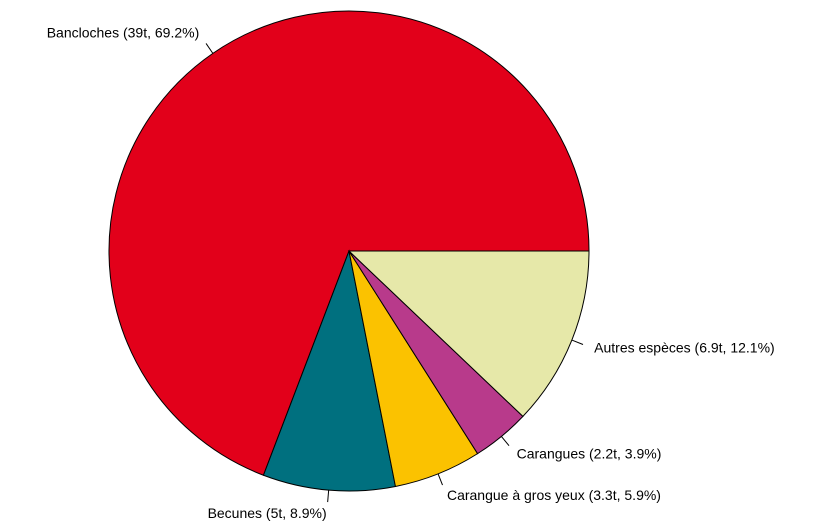 This screenshot has width=820, height=524. Describe the element at coordinates (589, 454) in the screenshot. I see `slice-label: Carangues (2.2t, 3.9%)` at that location.